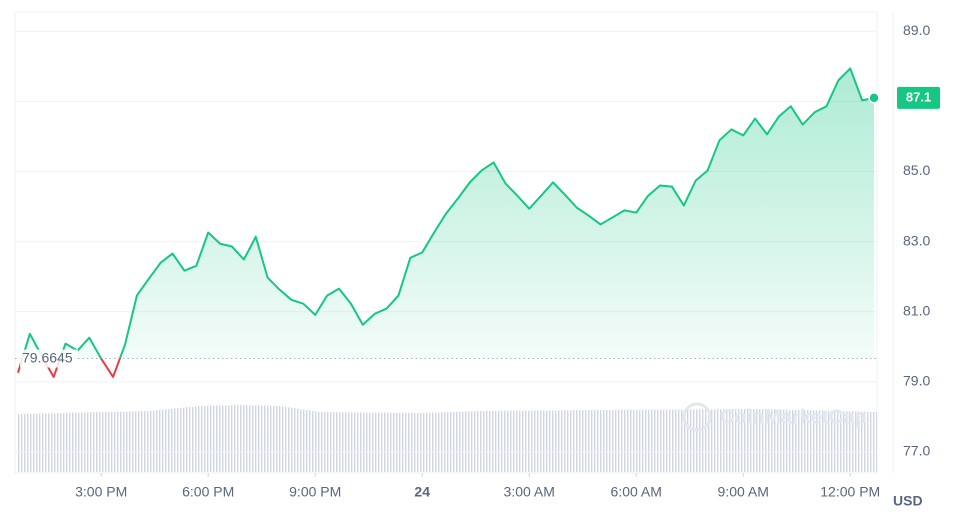 Image resolution: width=953 pixels, height=523 pixels. What do you see at coordinates (916, 170) in the screenshot?
I see `y-tick-label: 85.0` at bounding box center [916, 170].